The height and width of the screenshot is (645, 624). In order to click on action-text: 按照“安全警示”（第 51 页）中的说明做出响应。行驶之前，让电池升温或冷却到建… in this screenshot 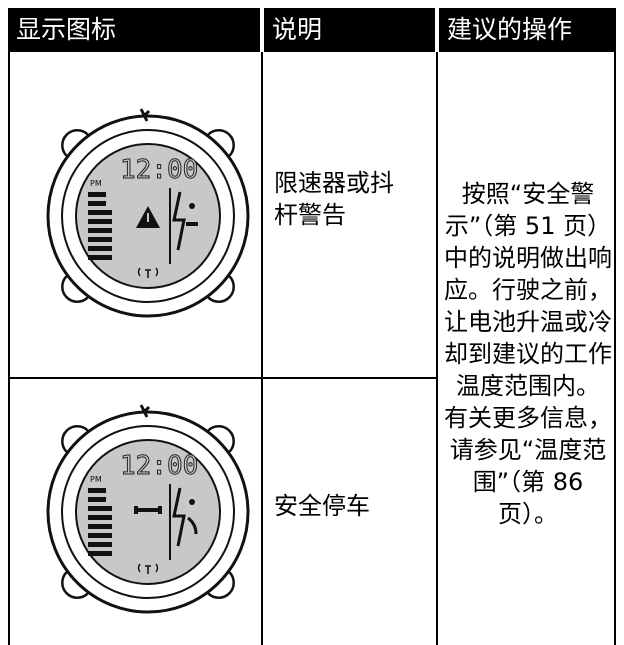, I will do `click(528, 354)`.